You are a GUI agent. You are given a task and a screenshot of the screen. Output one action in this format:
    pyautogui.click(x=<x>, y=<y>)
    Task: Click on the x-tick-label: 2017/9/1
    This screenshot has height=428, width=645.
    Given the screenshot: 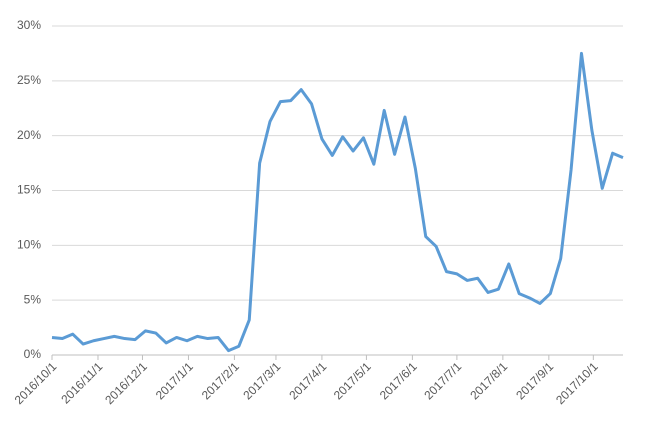 What is the action you would take?
    pyautogui.click(x=534, y=380)
    